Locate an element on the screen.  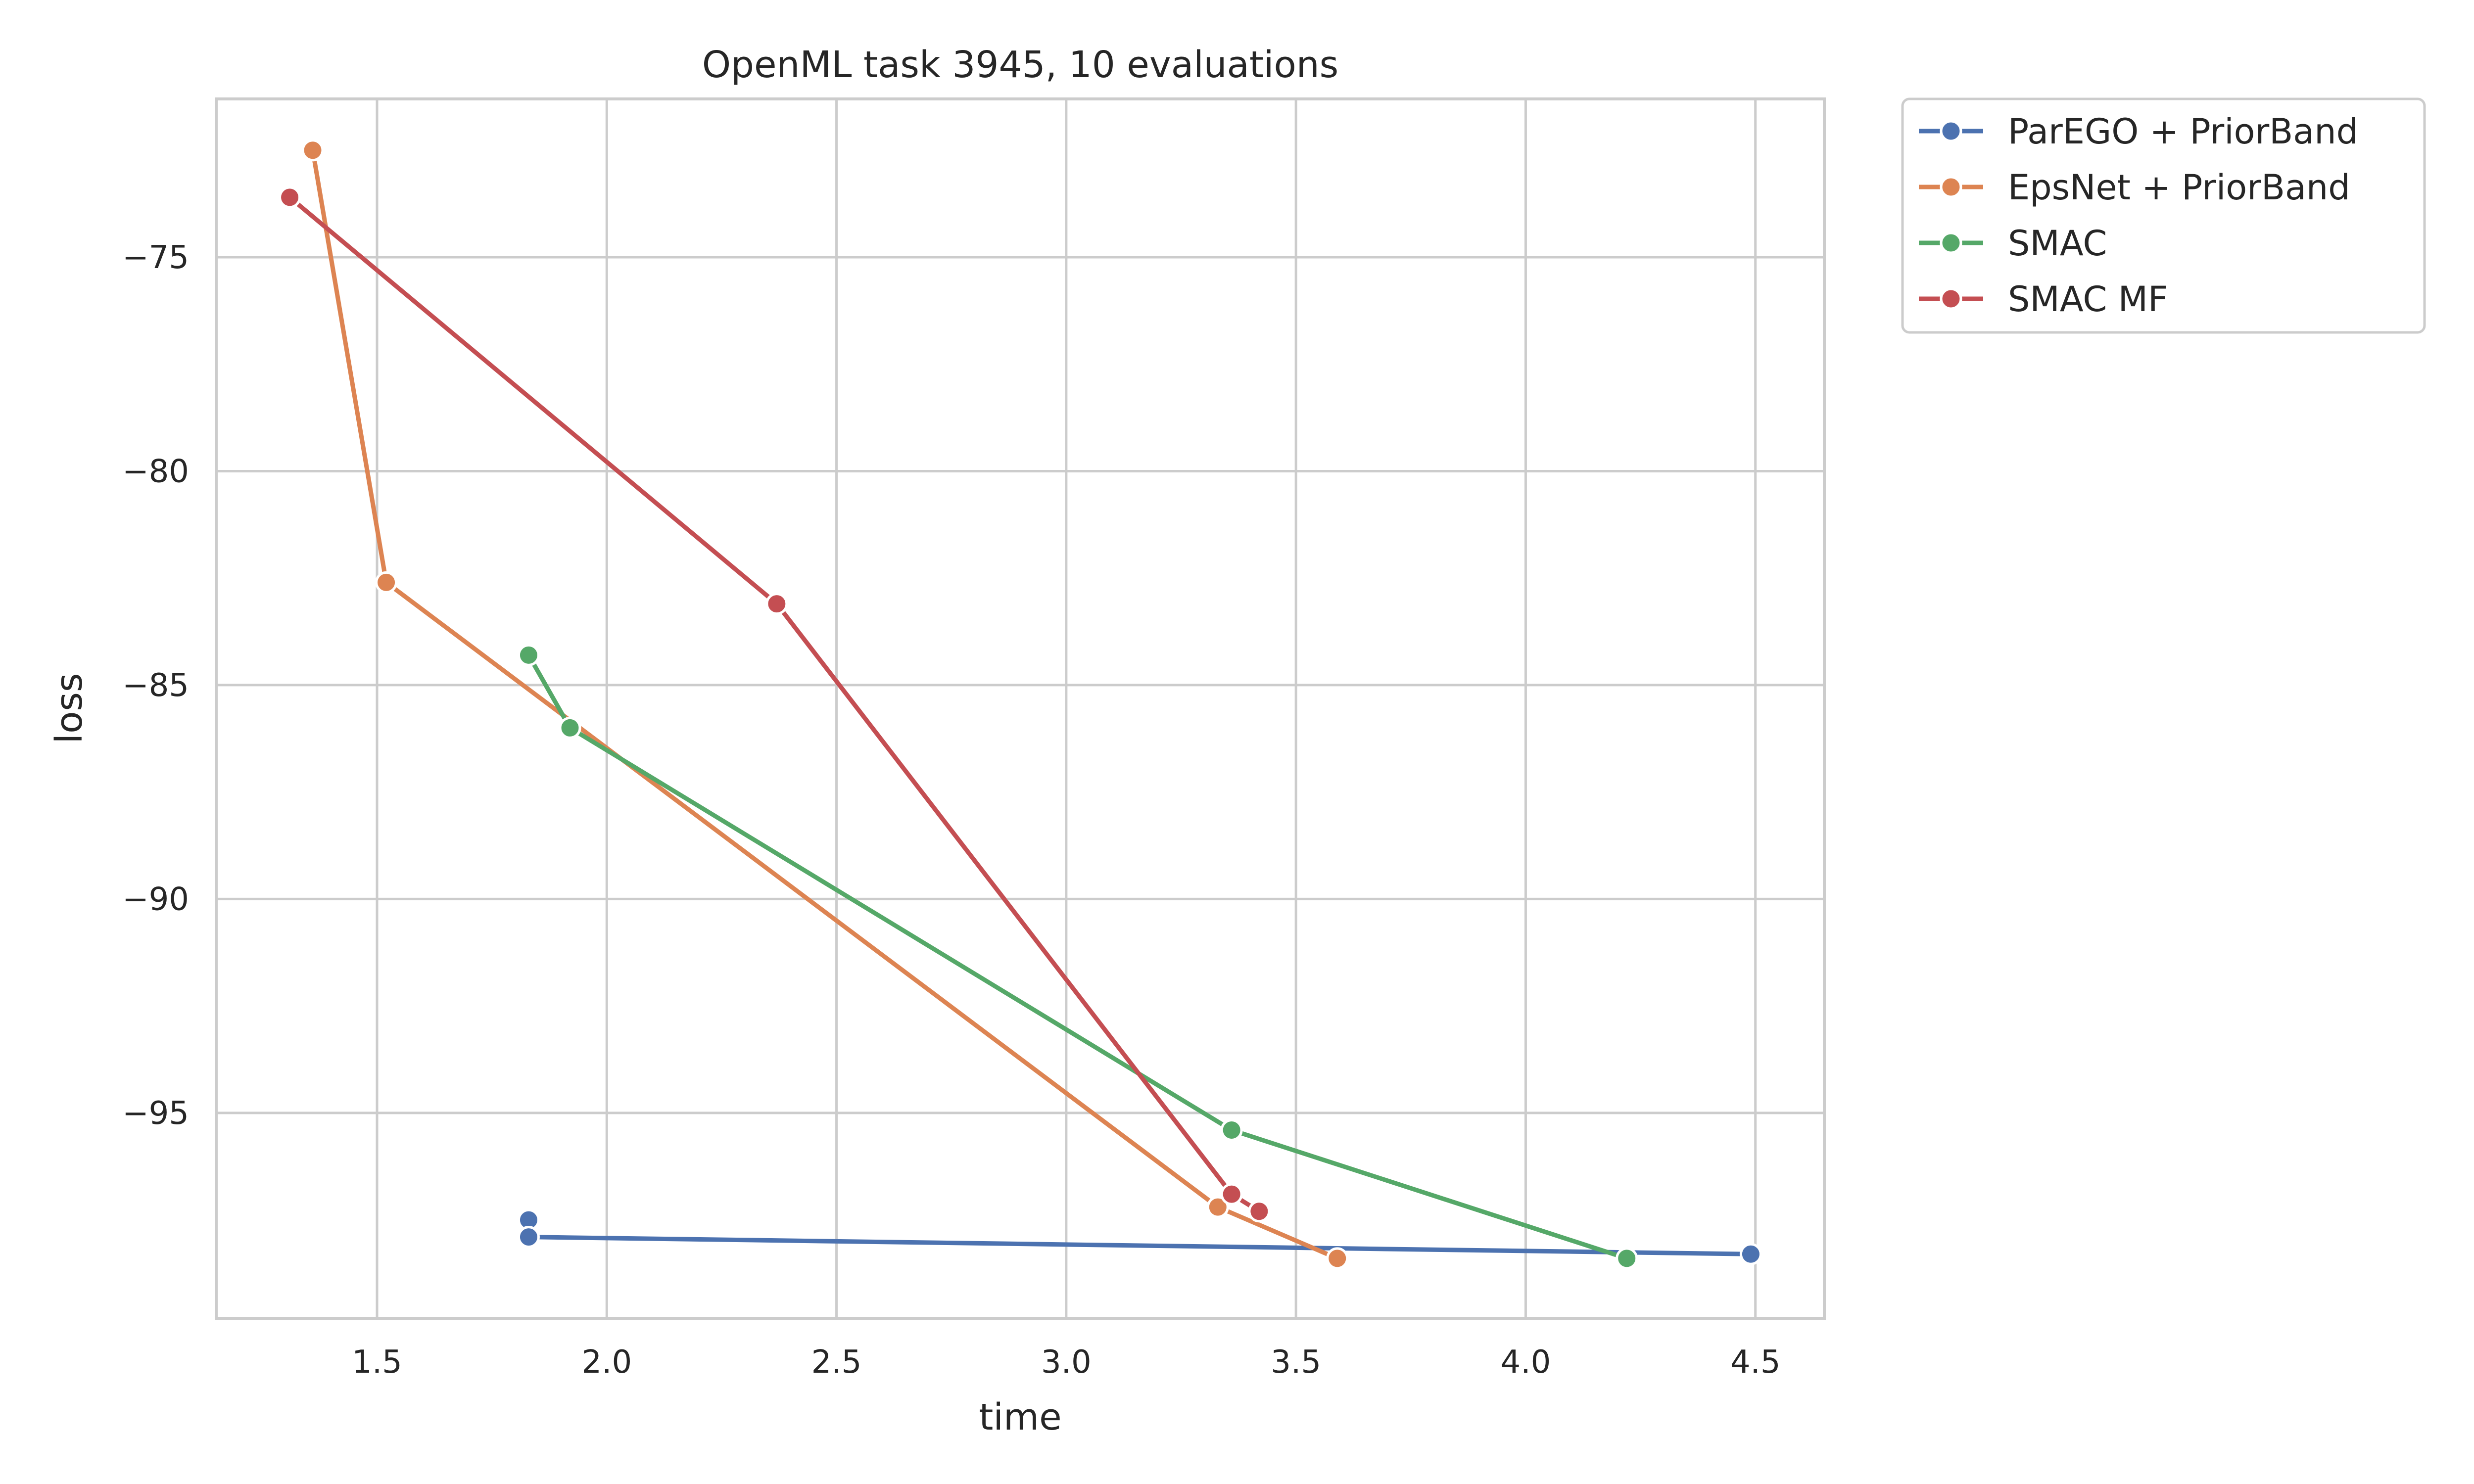
legend-item: SMAC is located at coordinates (2013, 243).